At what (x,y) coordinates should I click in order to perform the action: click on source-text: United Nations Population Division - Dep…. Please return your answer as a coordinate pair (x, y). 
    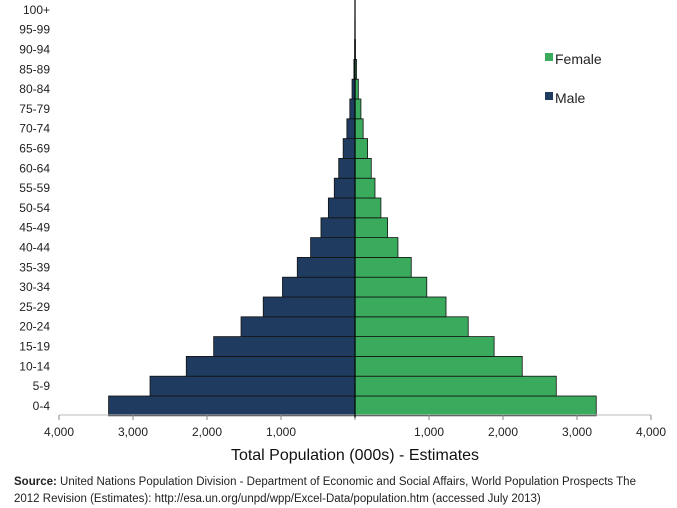
    Looking at the image, I should click on (325, 490).